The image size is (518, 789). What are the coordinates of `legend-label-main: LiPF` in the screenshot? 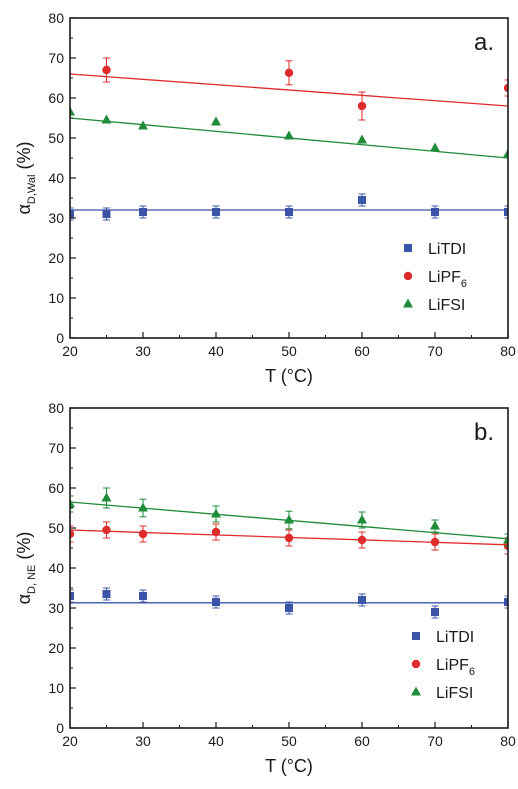 It's located at (444, 277).